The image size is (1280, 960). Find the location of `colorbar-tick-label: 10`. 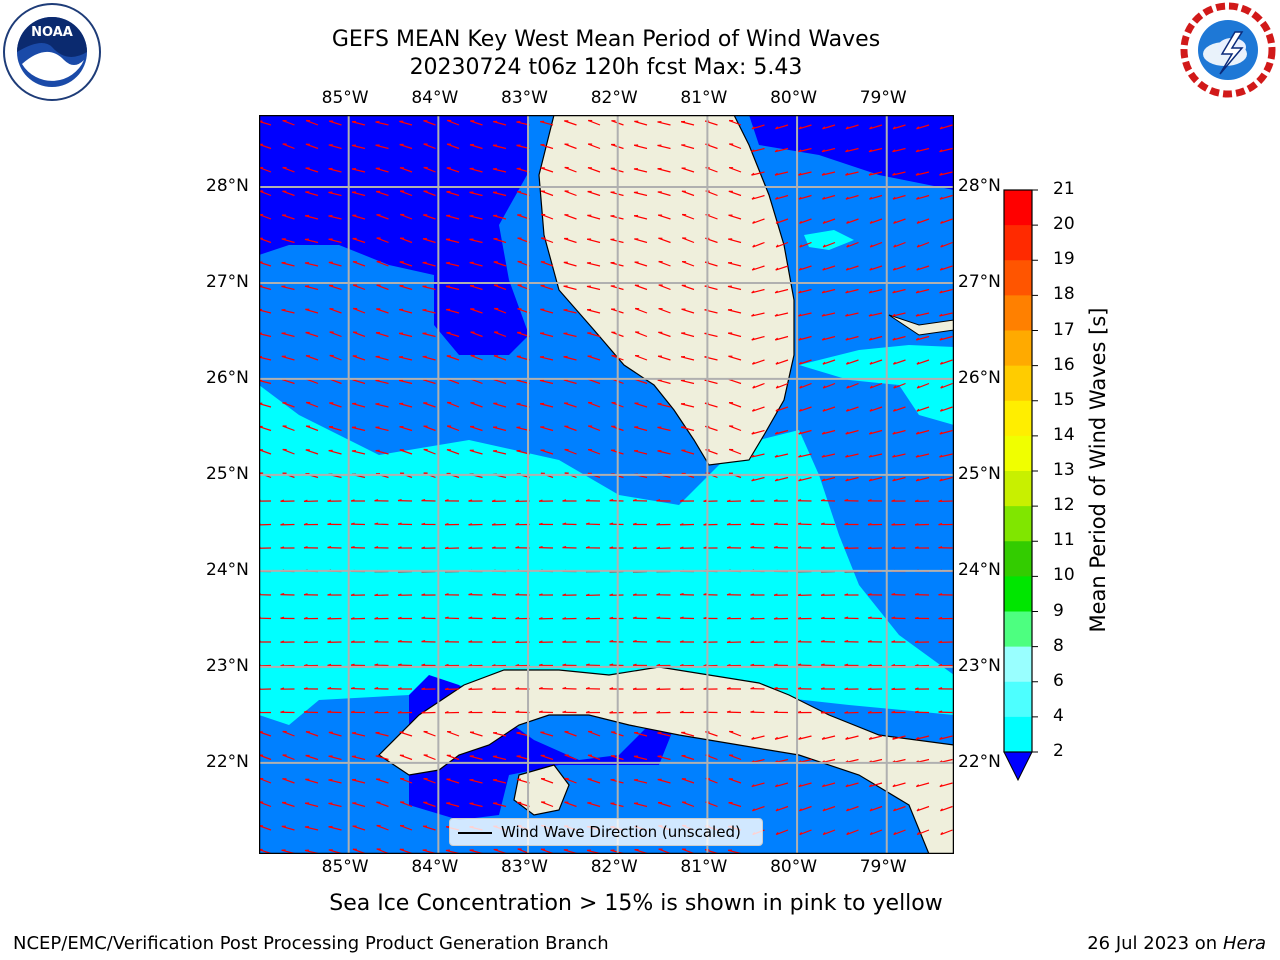

colorbar-tick-label: 10 is located at coordinates (1064, 575).